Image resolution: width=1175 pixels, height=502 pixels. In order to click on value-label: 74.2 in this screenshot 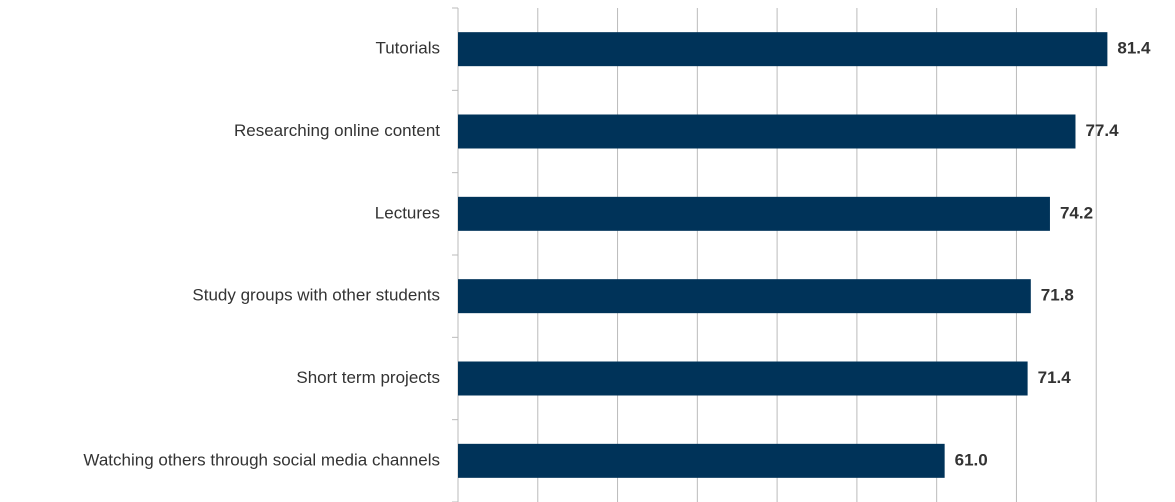, I will do `click(1076, 212)`.